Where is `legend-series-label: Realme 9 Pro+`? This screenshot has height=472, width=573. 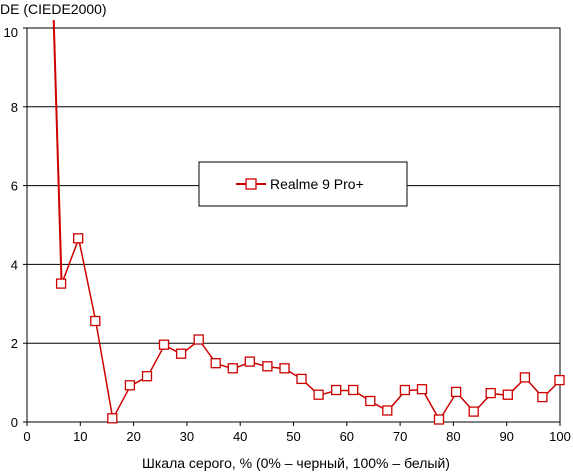 legend-series-label: Realme 9 Pro+ is located at coordinates (317, 184).